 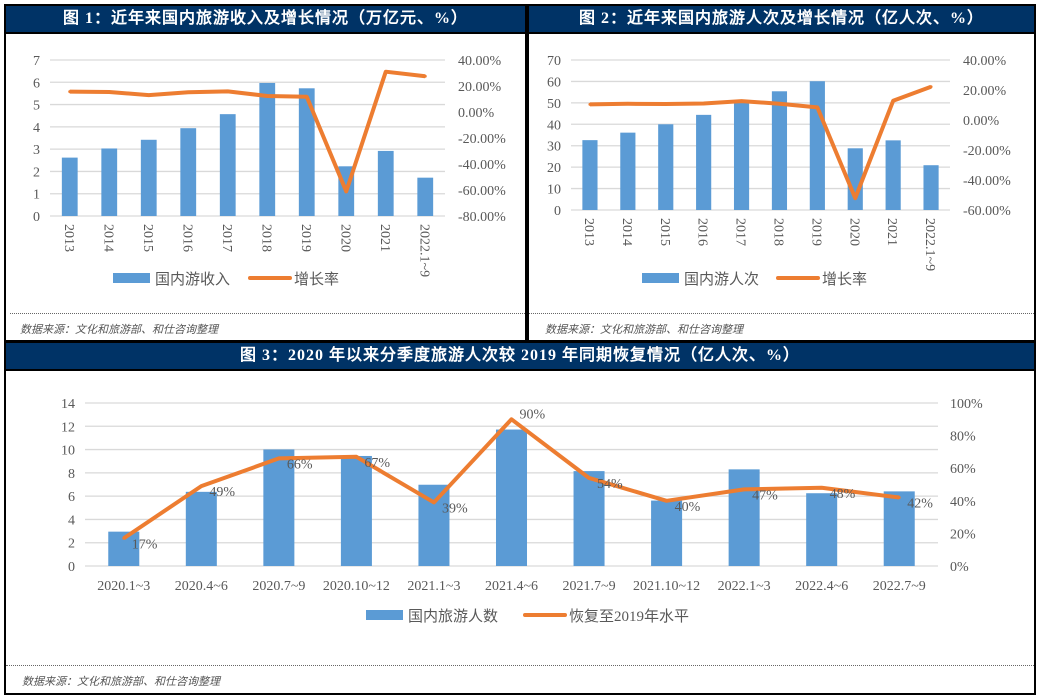 What do you see at coordinates (36, 128) in the screenshot?
I see `left-axis-tick: 4` at bounding box center [36, 128].